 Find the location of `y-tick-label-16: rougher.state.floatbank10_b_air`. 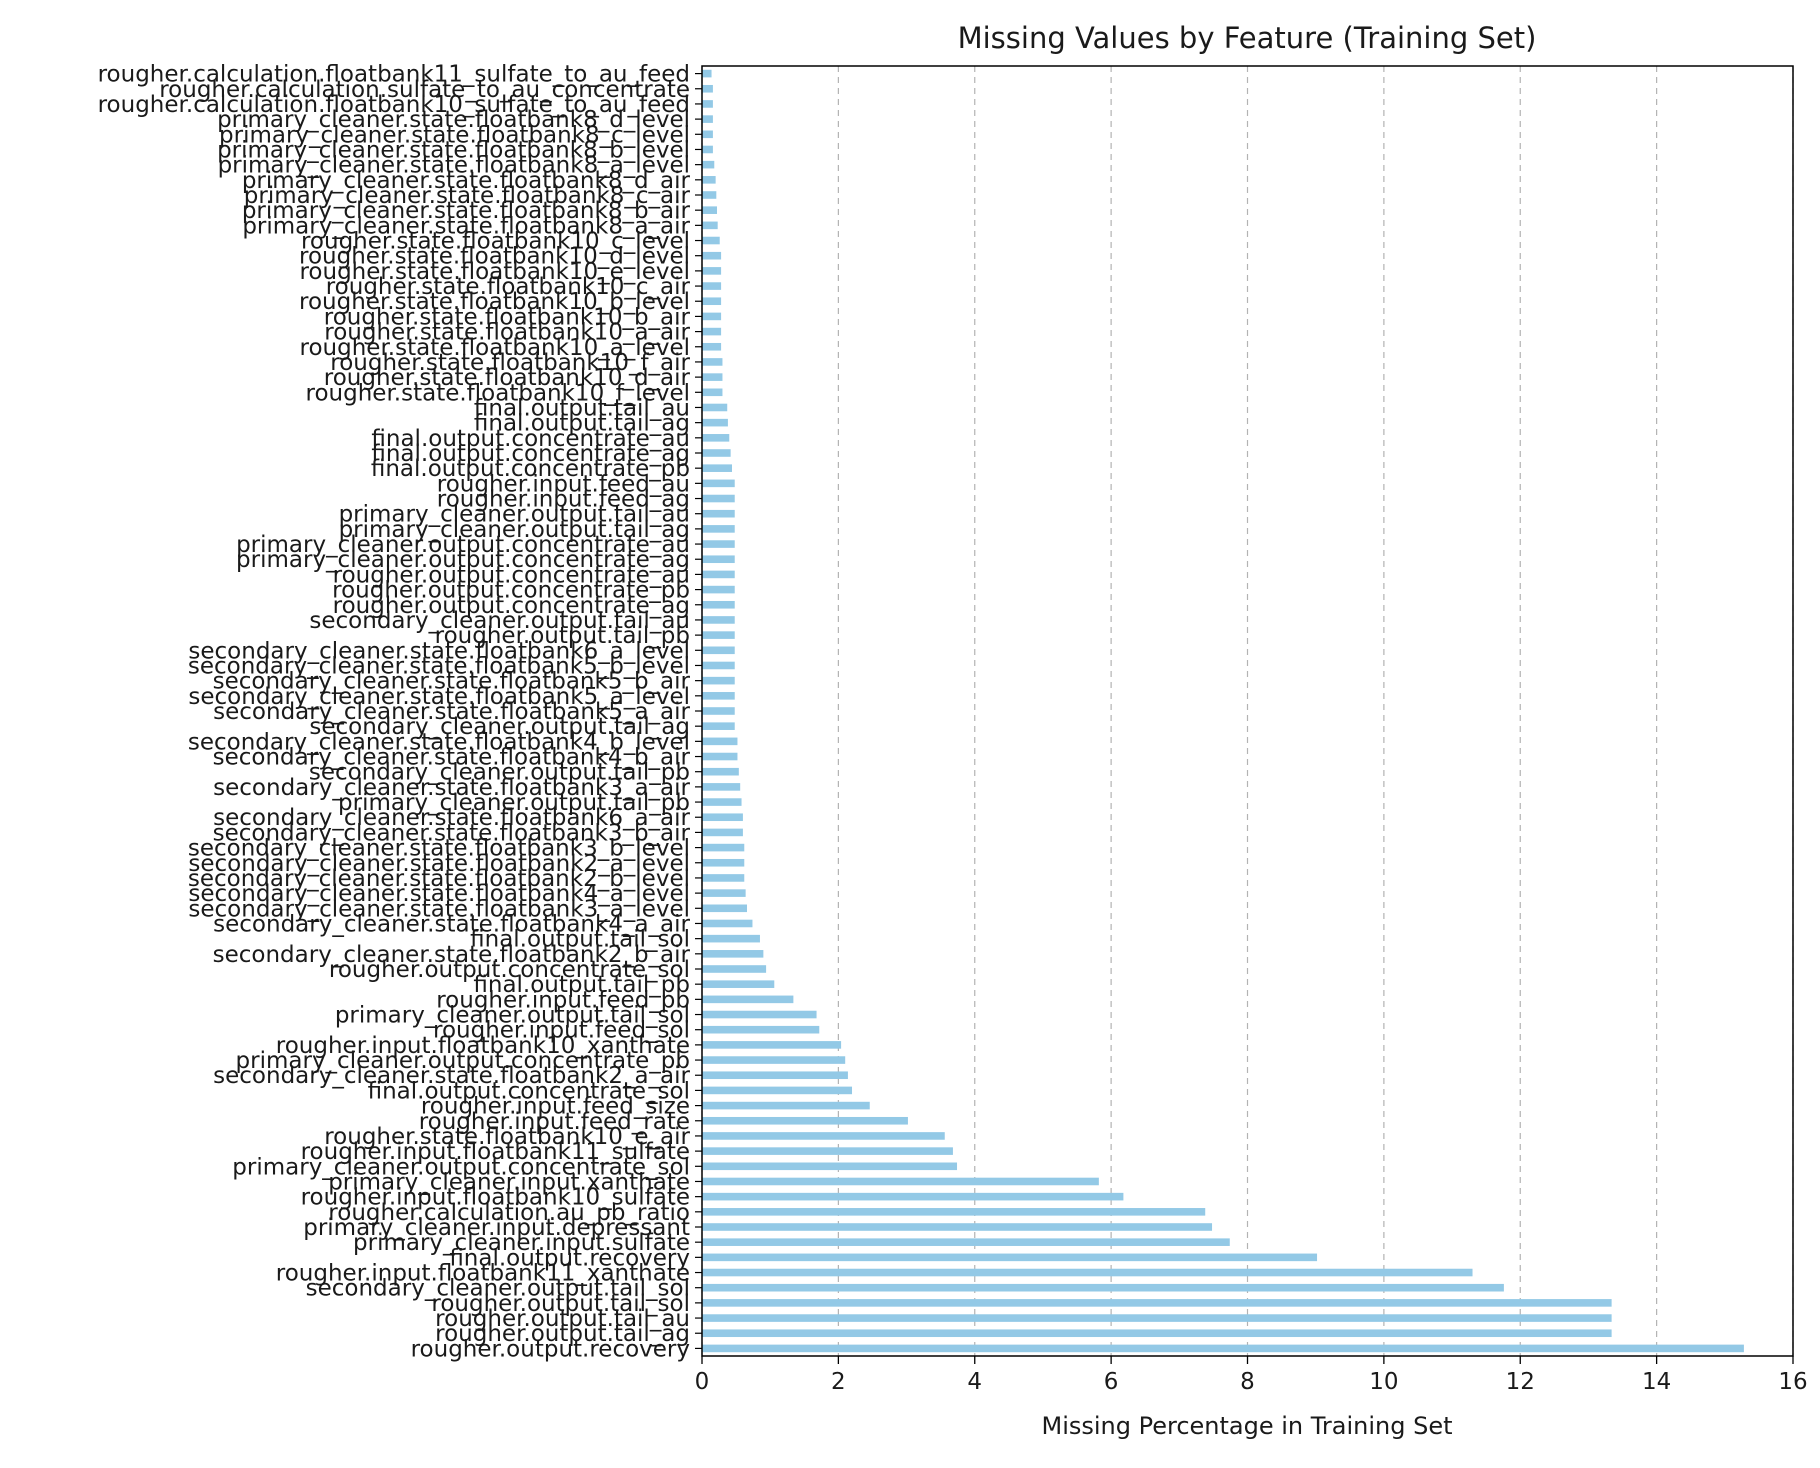

y-tick-label-16: rougher.state.floatbank10_b_air is located at coordinates (507, 317).